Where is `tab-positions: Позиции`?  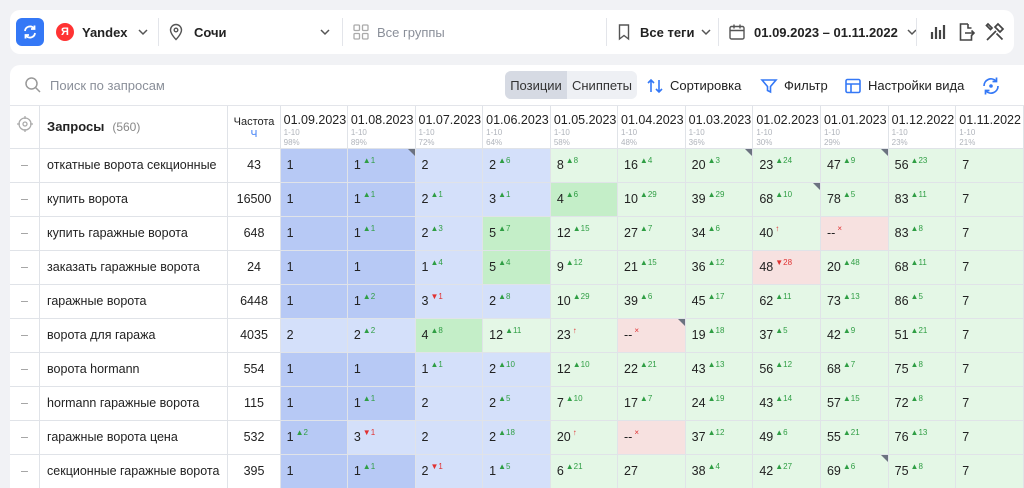
tab-positions: Позиции is located at coordinates (536, 85).